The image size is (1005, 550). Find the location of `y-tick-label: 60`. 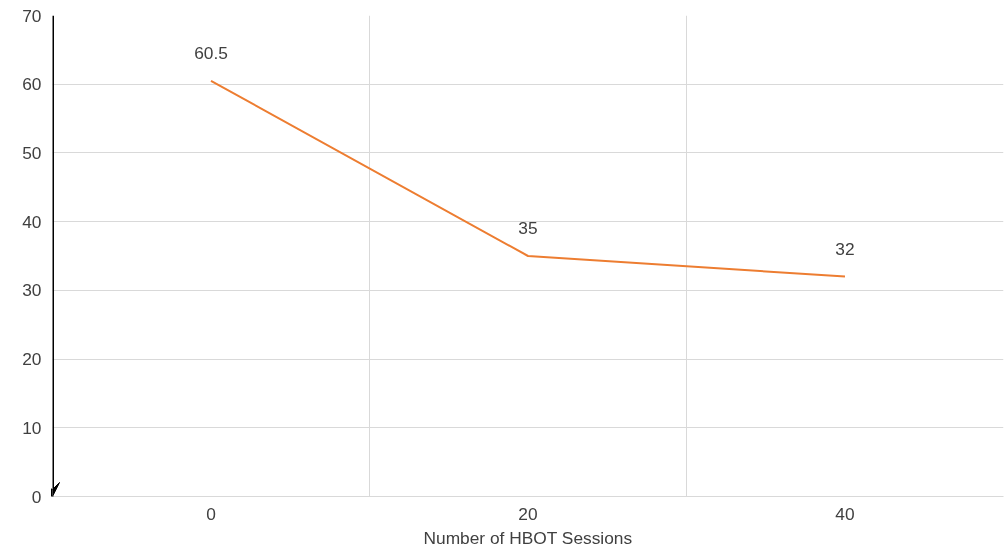

y-tick-label: 60 is located at coordinates (32, 84).